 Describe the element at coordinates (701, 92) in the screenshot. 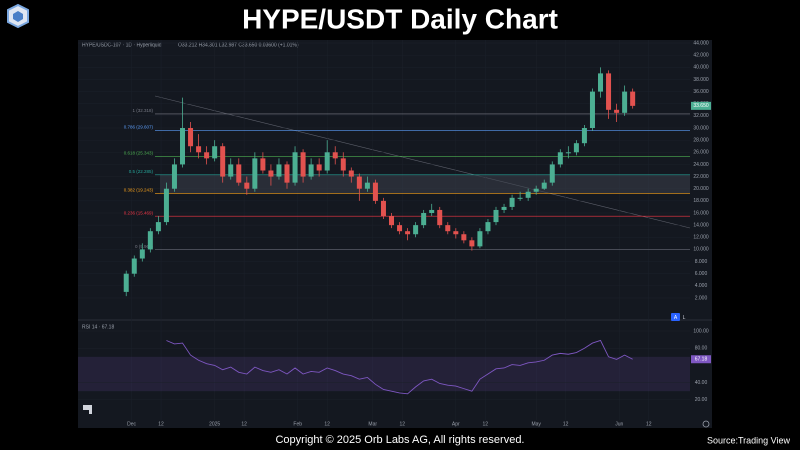

I see `y-tick-label: 36.000` at that location.